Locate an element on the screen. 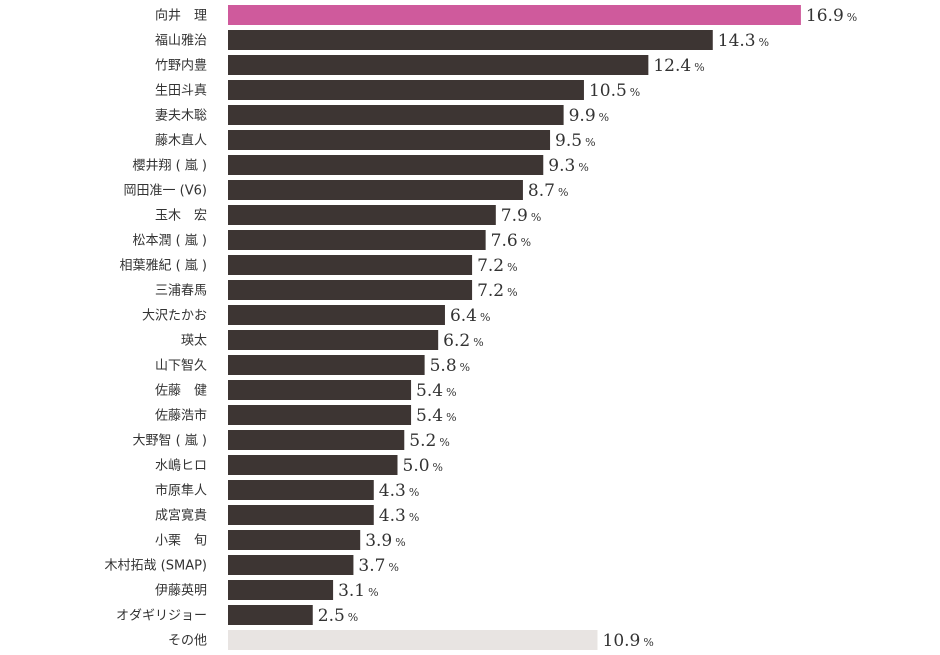 The image size is (940, 655). value-number: 9.3 is located at coordinates (561, 166).